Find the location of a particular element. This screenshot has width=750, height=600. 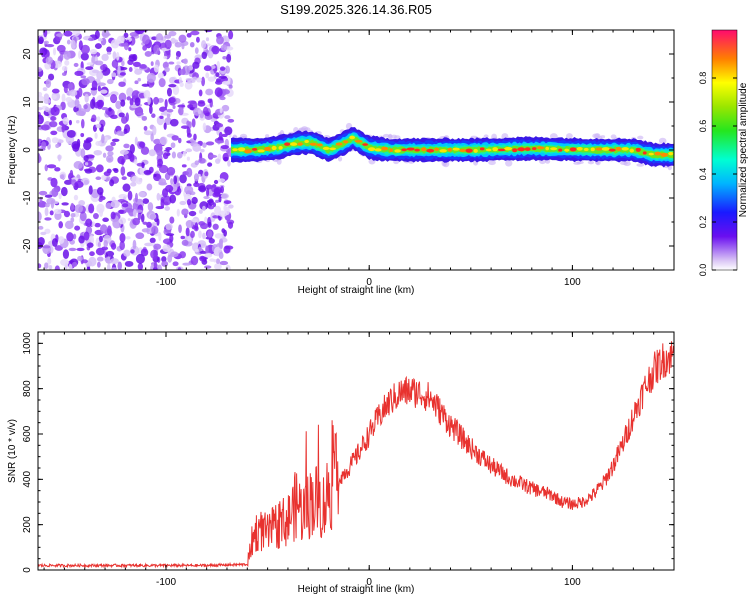

top-y-tick-label: -10 is located at coordinates (27, 197).